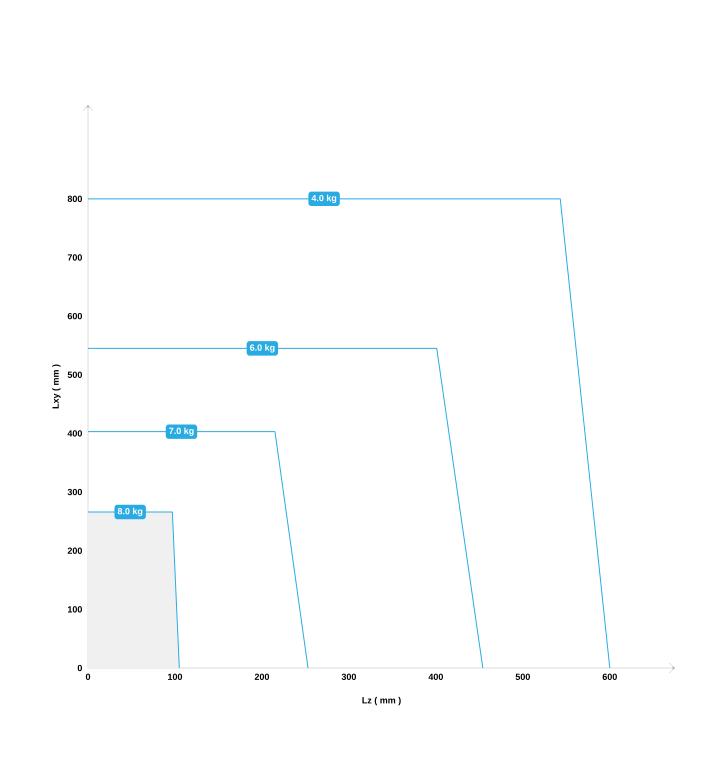  Describe the element at coordinates (381, 701) in the screenshot. I see `x-axis-title: Lz ( mm )` at that location.